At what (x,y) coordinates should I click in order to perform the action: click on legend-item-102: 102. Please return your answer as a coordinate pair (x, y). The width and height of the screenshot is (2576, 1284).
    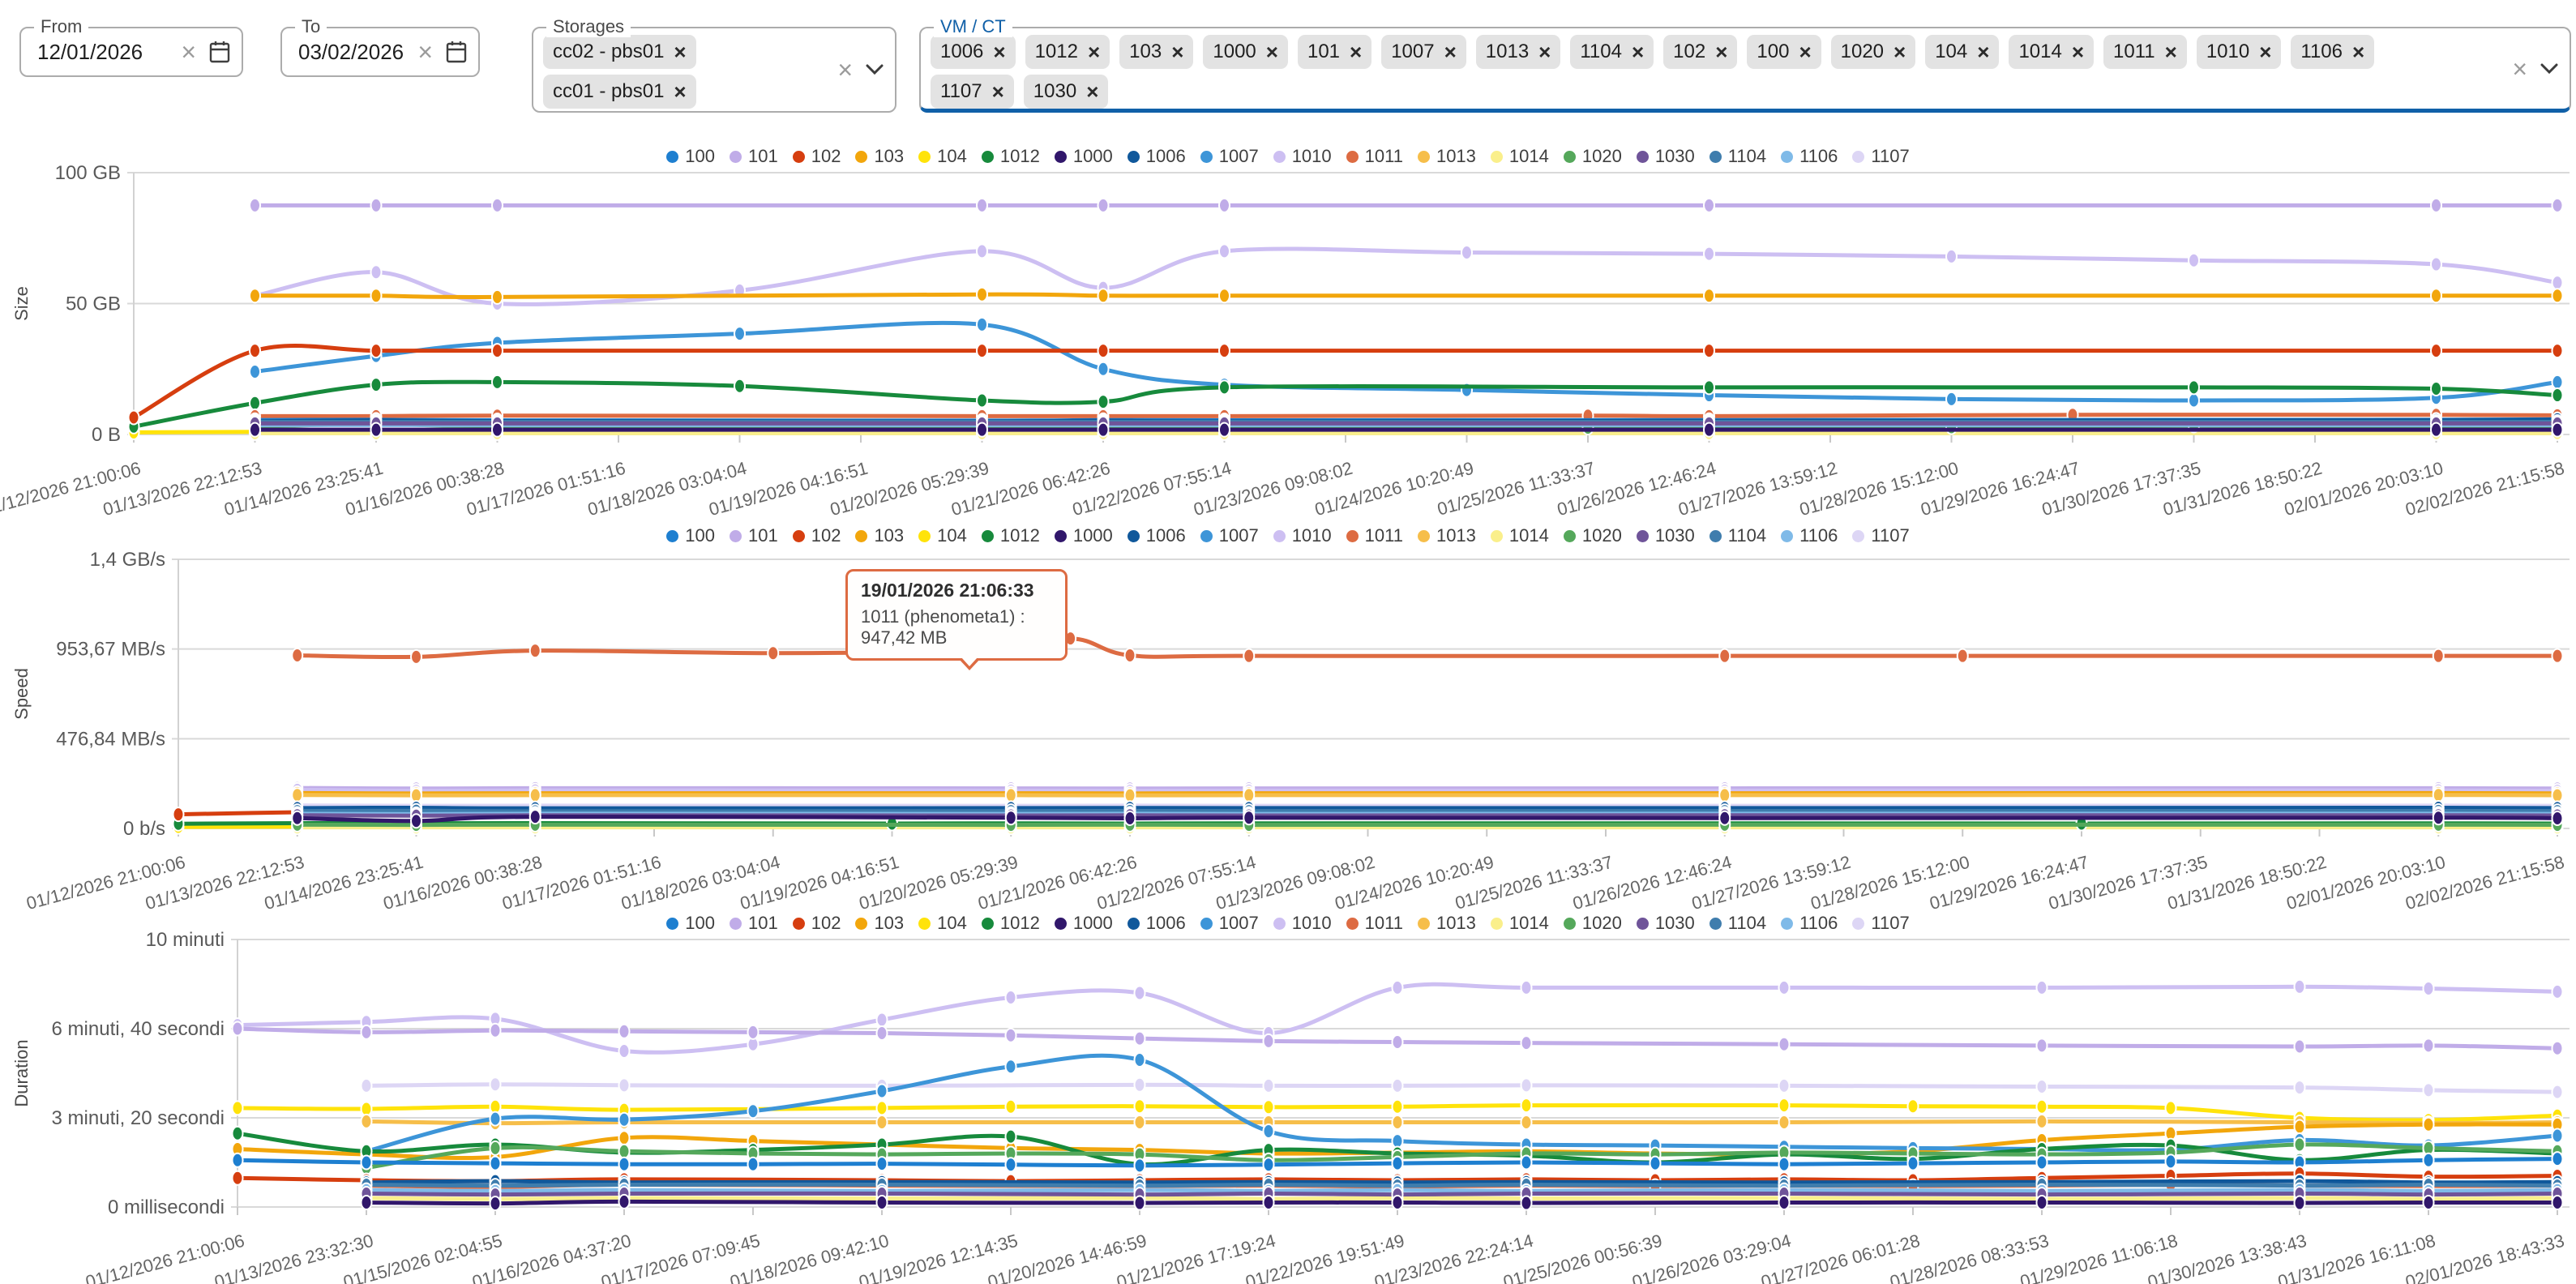
    Looking at the image, I should click on (816, 923).